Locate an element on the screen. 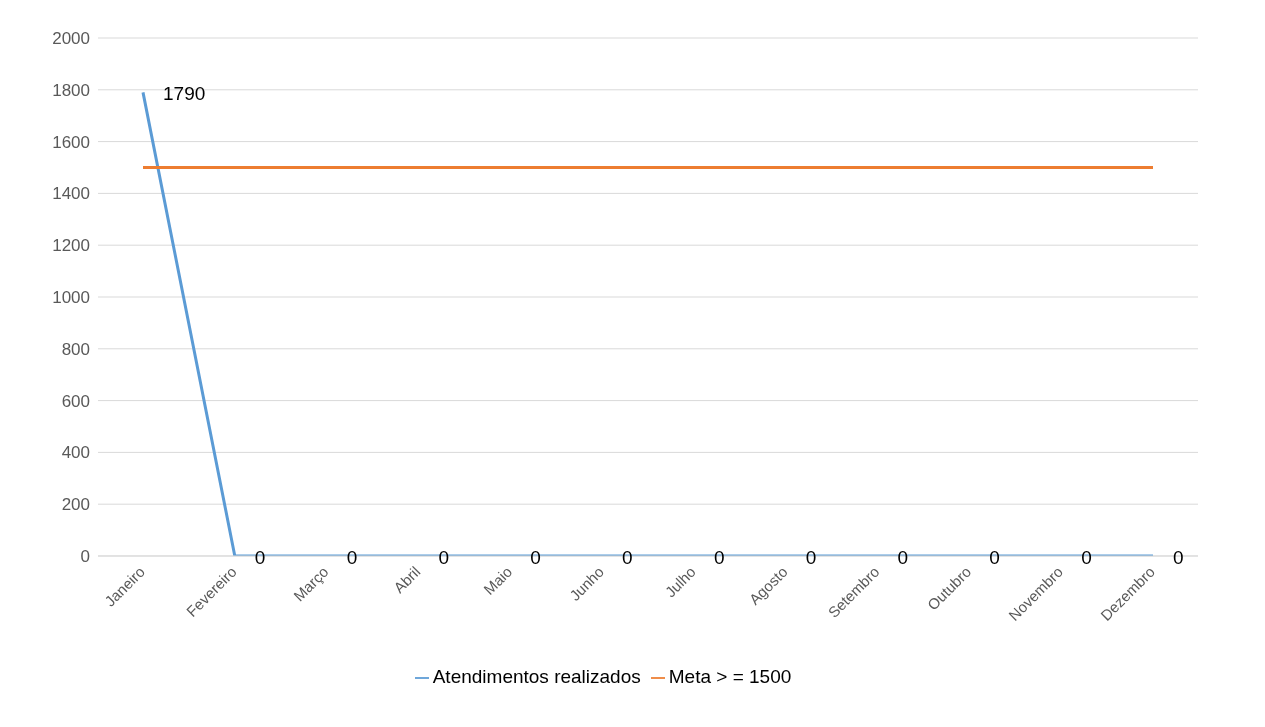 The width and height of the screenshot is (1265, 727). y-tick-label: 1600 is located at coordinates (71, 142).